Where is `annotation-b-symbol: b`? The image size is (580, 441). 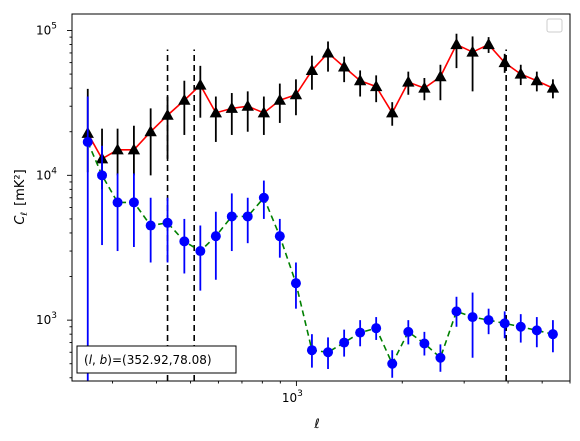
annotation-b-symbol: b is located at coordinates (104, 360).